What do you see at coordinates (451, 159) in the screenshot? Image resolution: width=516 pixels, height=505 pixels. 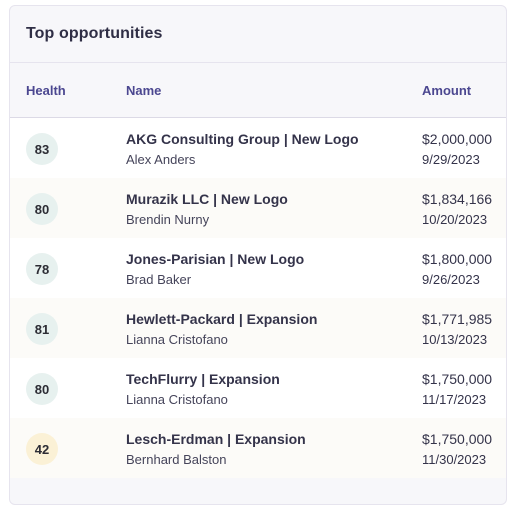 I see `opportunity-close-date: 9/29/2023` at bounding box center [451, 159].